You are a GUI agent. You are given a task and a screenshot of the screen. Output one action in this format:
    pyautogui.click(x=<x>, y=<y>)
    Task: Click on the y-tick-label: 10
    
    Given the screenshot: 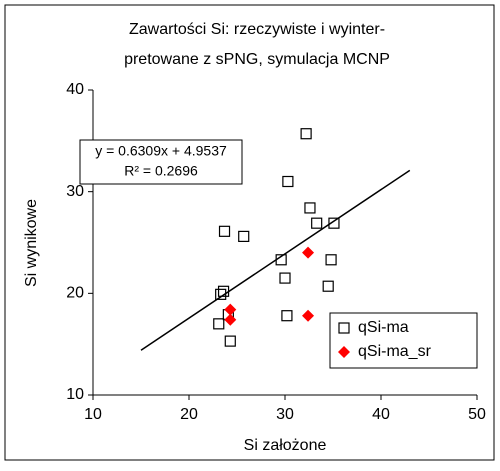 What is the action you would take?
    pyautogui.click(x=75, y=394)
    